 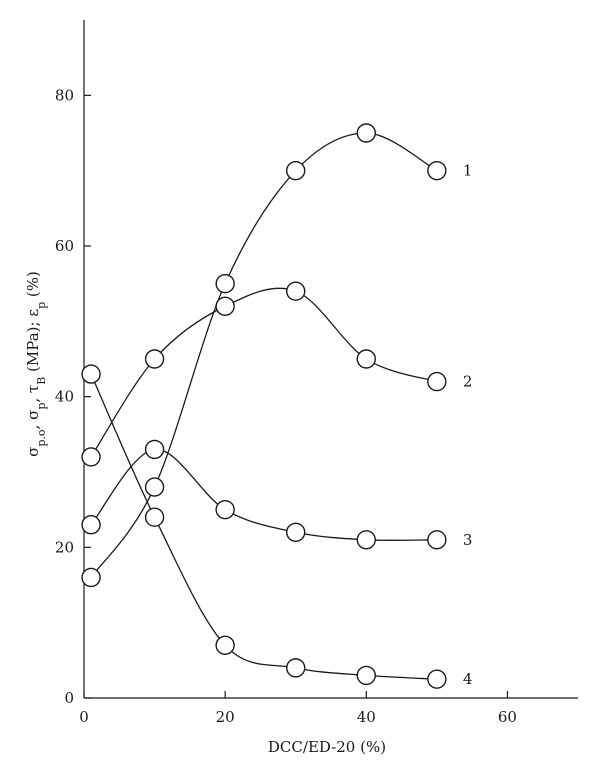 What do you see at coordinates (33, 420) in the screenshot?
I see `y-axis-title-part: , σ` at bounding box center [33, 420].